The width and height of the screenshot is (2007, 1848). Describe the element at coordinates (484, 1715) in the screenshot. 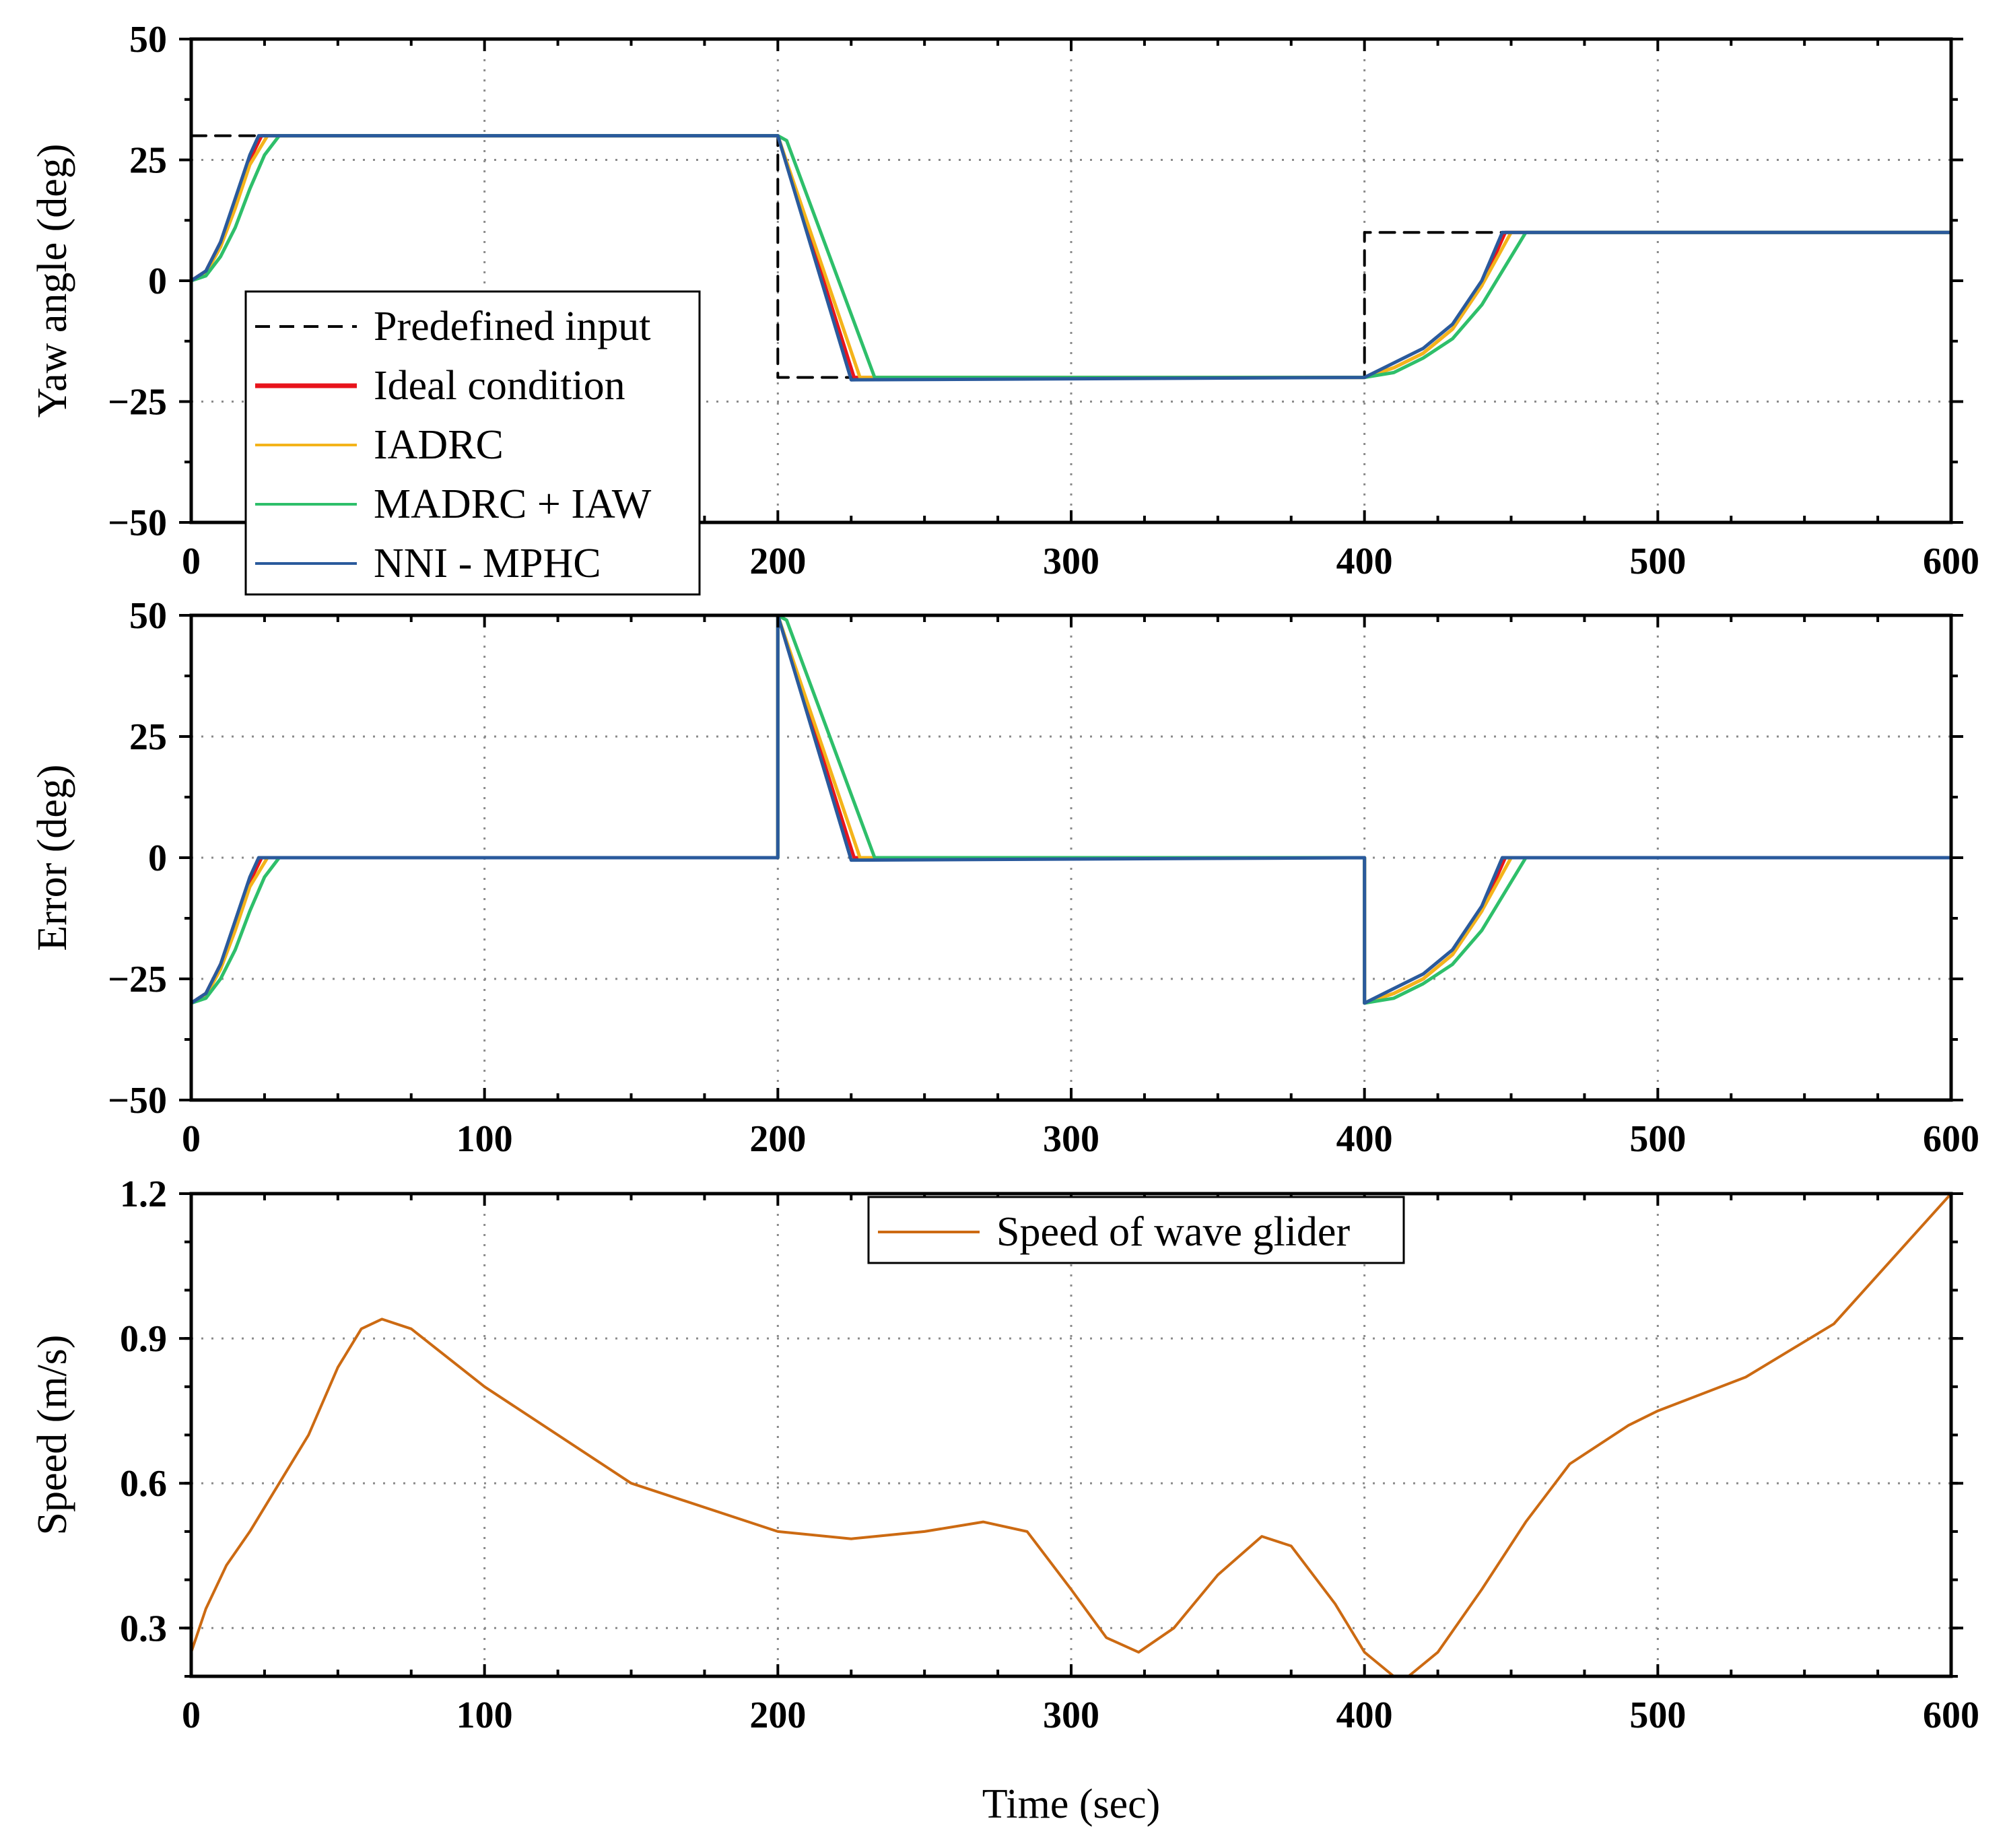

I see `speed-x-tick-label: 100` at that location.